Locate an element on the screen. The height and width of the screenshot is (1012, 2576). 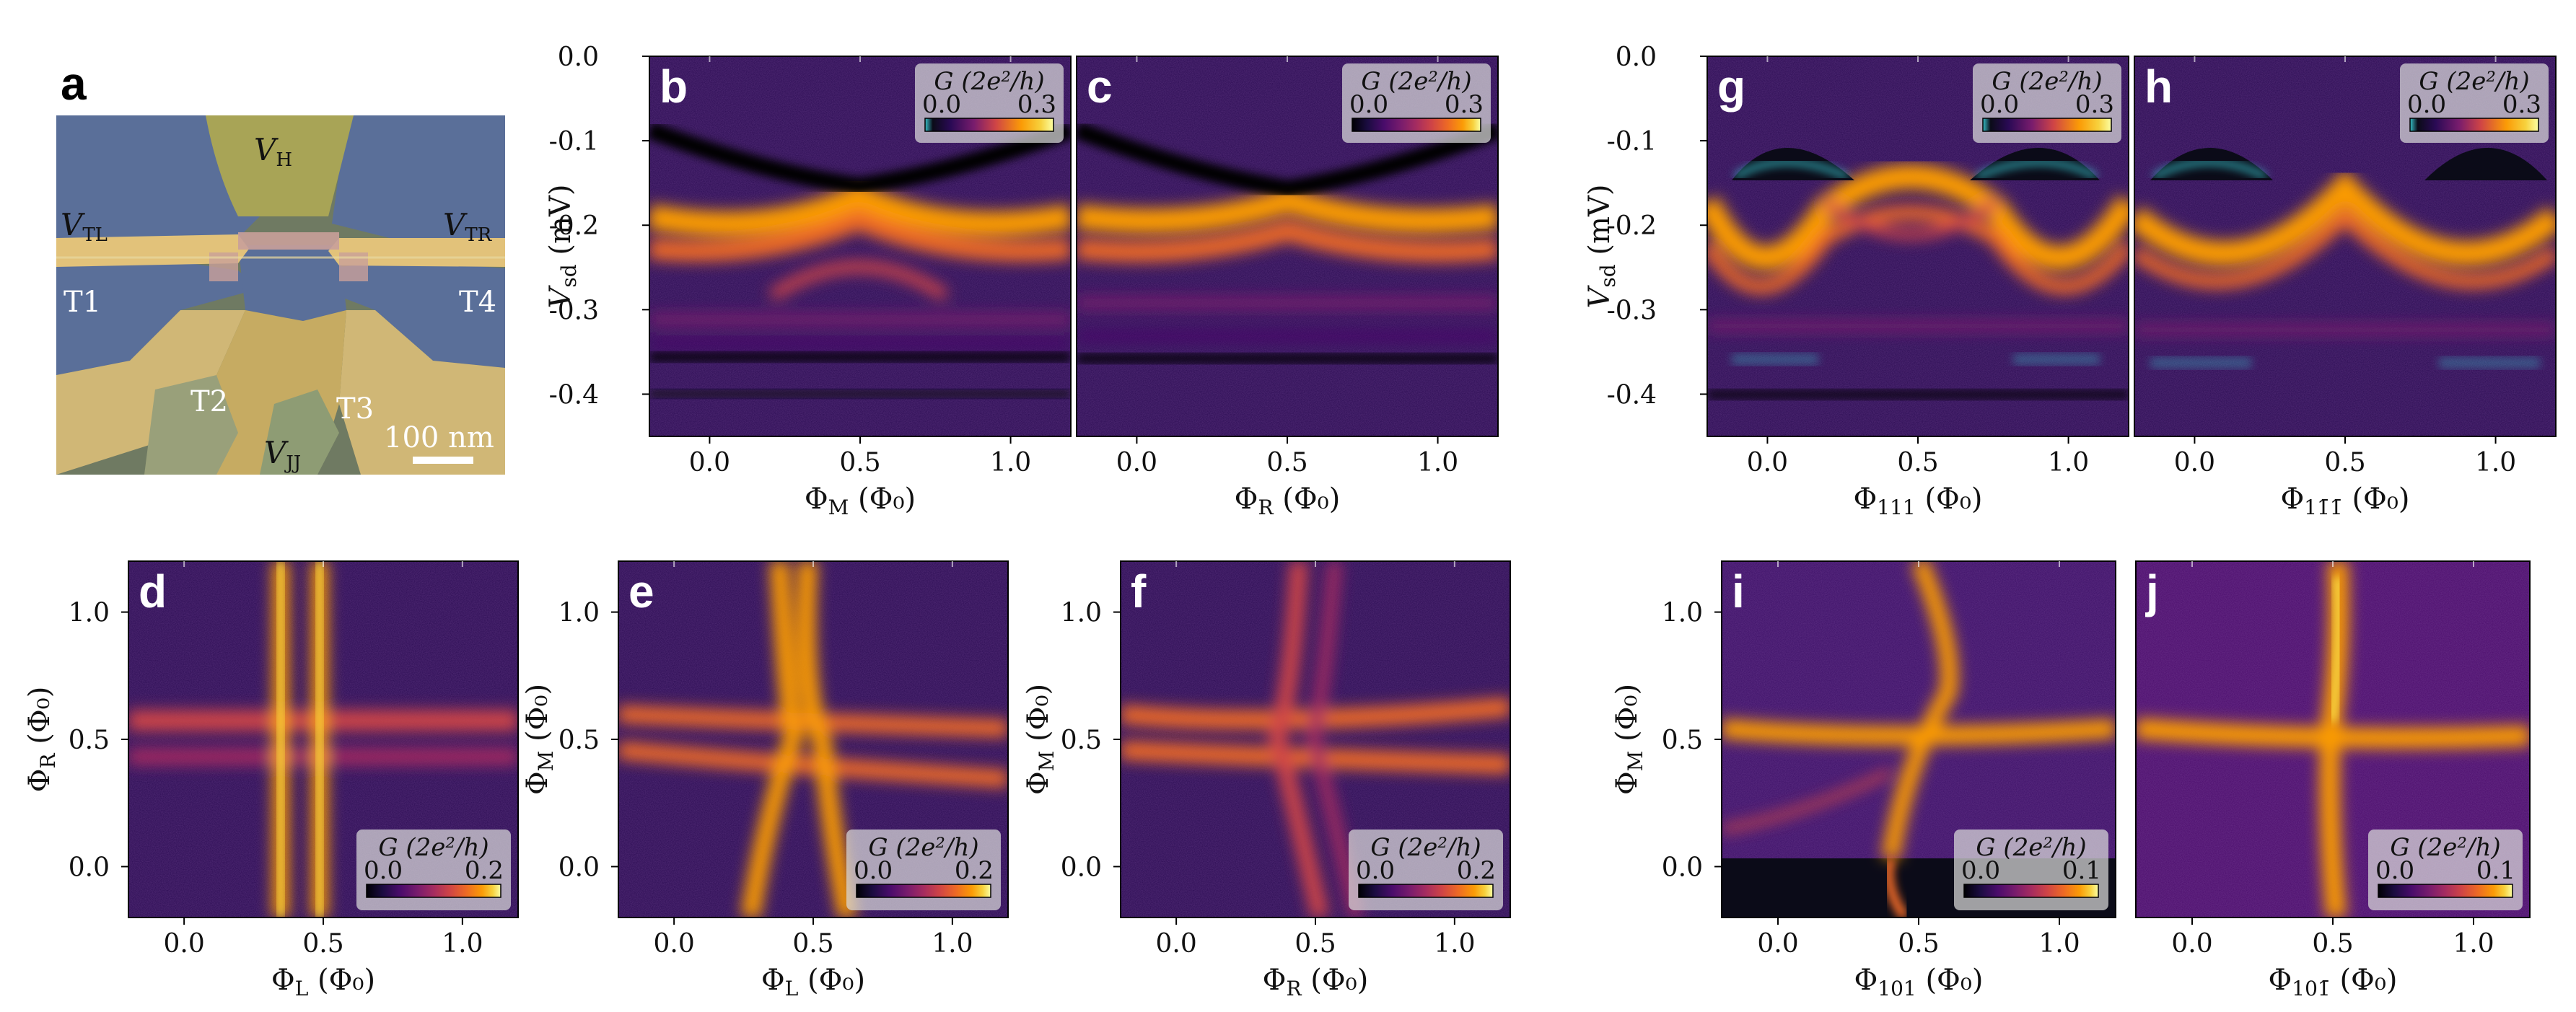
b-y-tick-label: -0.4 is located at coordinates (574, 395).